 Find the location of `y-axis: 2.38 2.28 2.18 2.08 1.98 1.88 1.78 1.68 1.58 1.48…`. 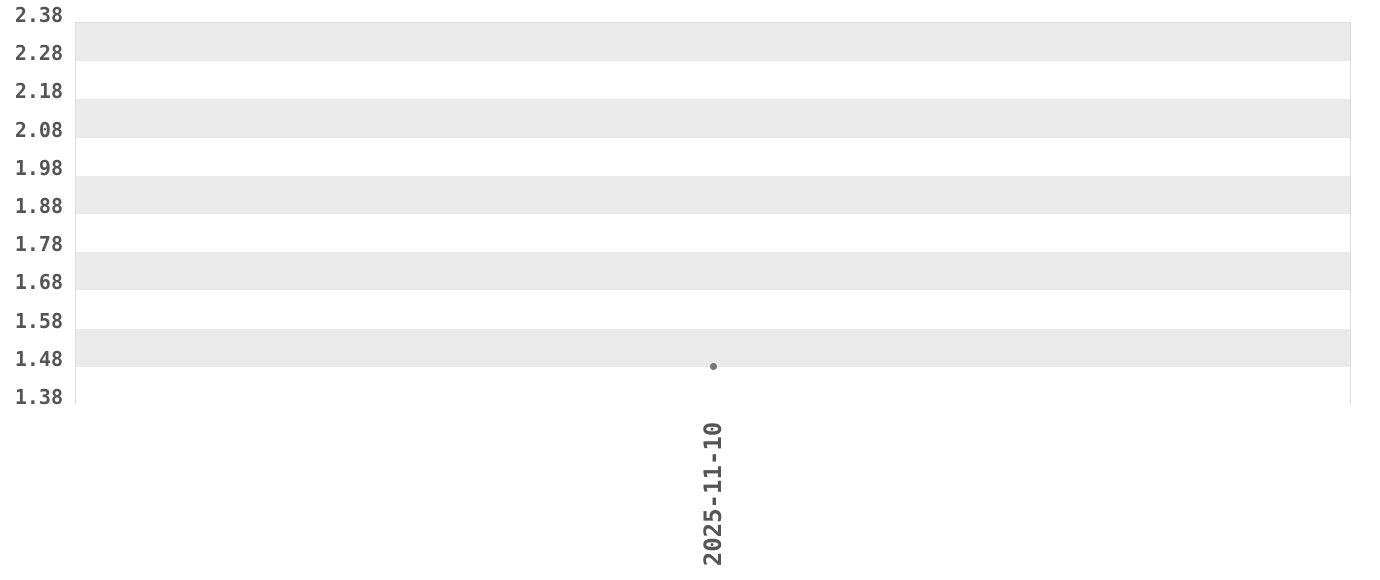

y-axis: 2.38 2.28 2.18 2.08 1.98 1.88 1.78 1.68 1.58 1.48… is located at coordinates (31, 210).